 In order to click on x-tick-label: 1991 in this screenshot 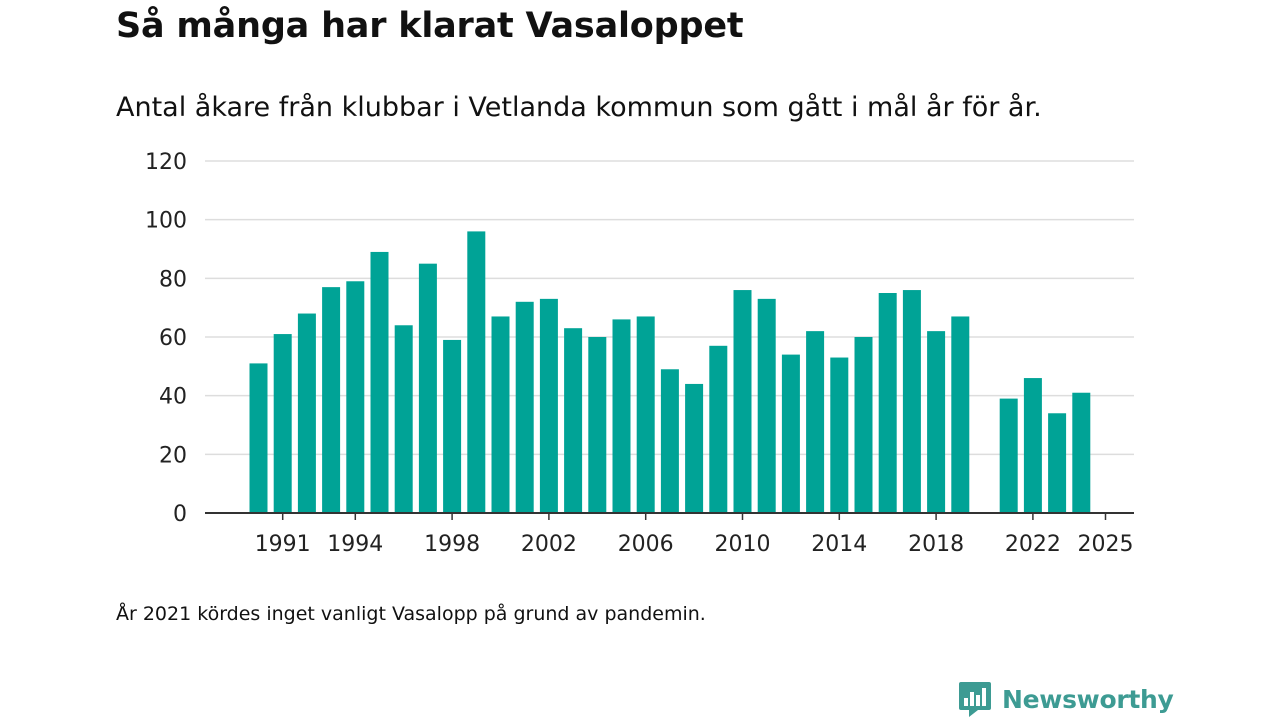, I will do `click(283, 544)`.